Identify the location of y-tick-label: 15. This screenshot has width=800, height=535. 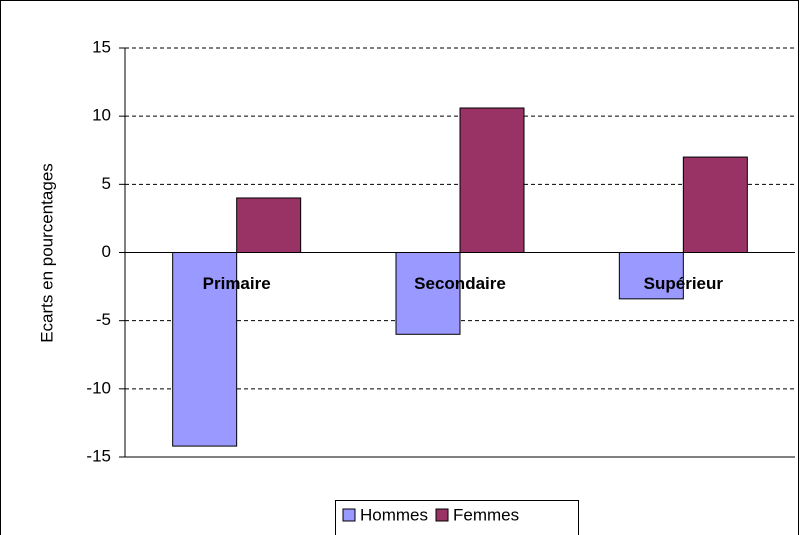
(101, 46).